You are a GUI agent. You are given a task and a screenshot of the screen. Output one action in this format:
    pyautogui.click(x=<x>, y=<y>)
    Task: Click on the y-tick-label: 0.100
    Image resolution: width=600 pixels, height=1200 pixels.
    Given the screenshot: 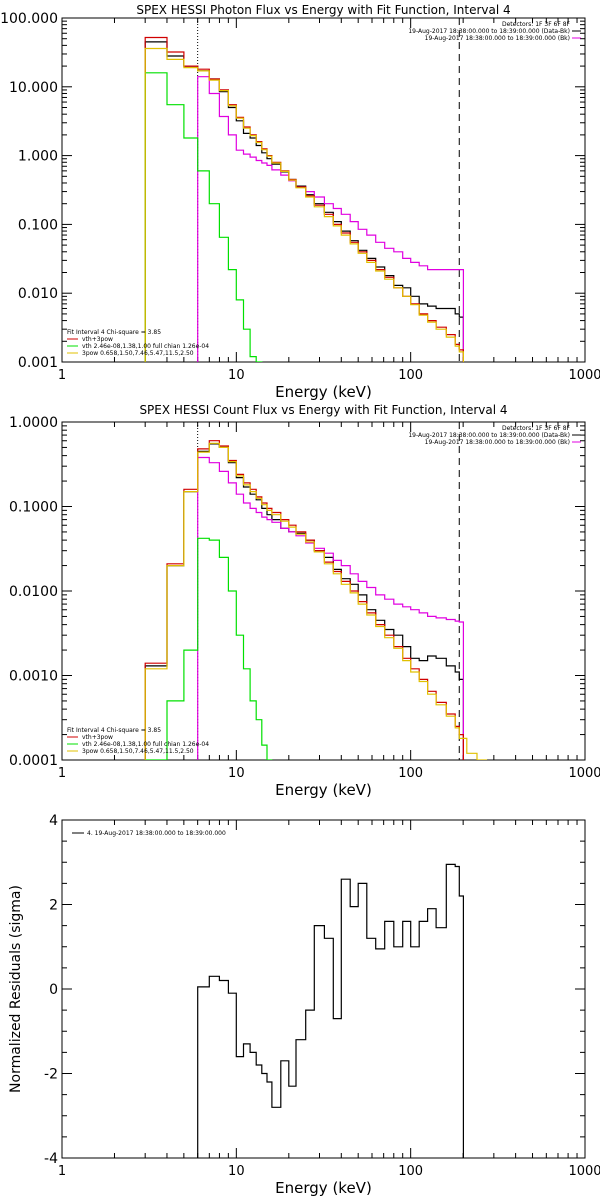 What is the action you would take?
    pyautogui.click(x=38, y=225)
    